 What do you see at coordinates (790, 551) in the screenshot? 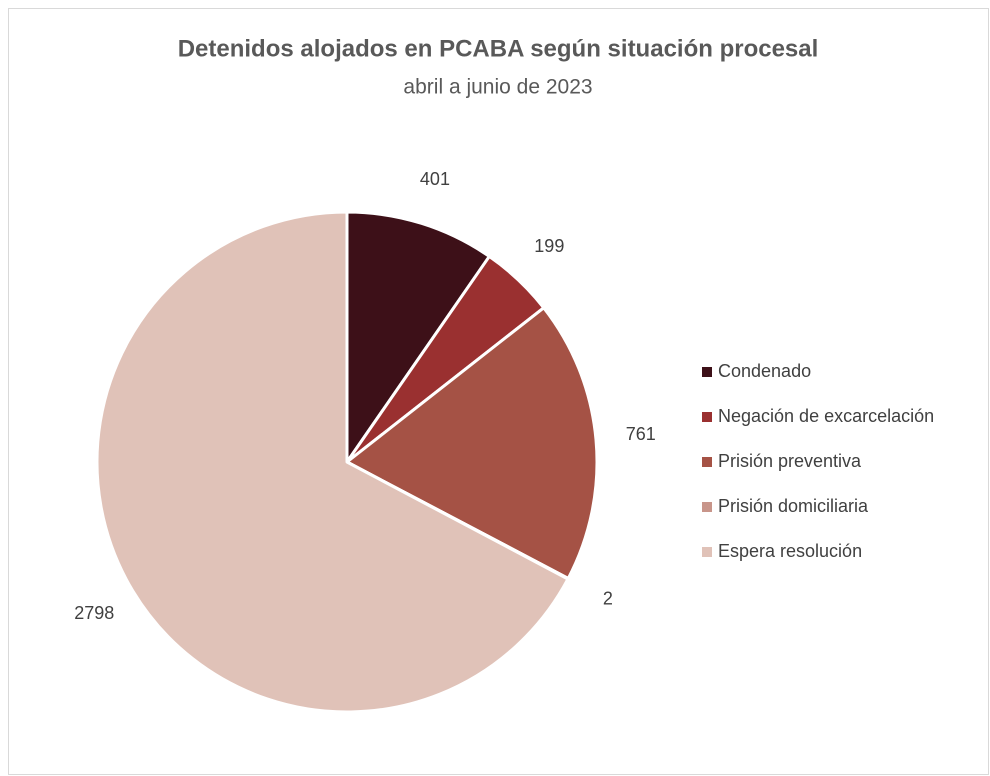
I see `legend-label: Espera resolución` at bounding box center [790, 551].